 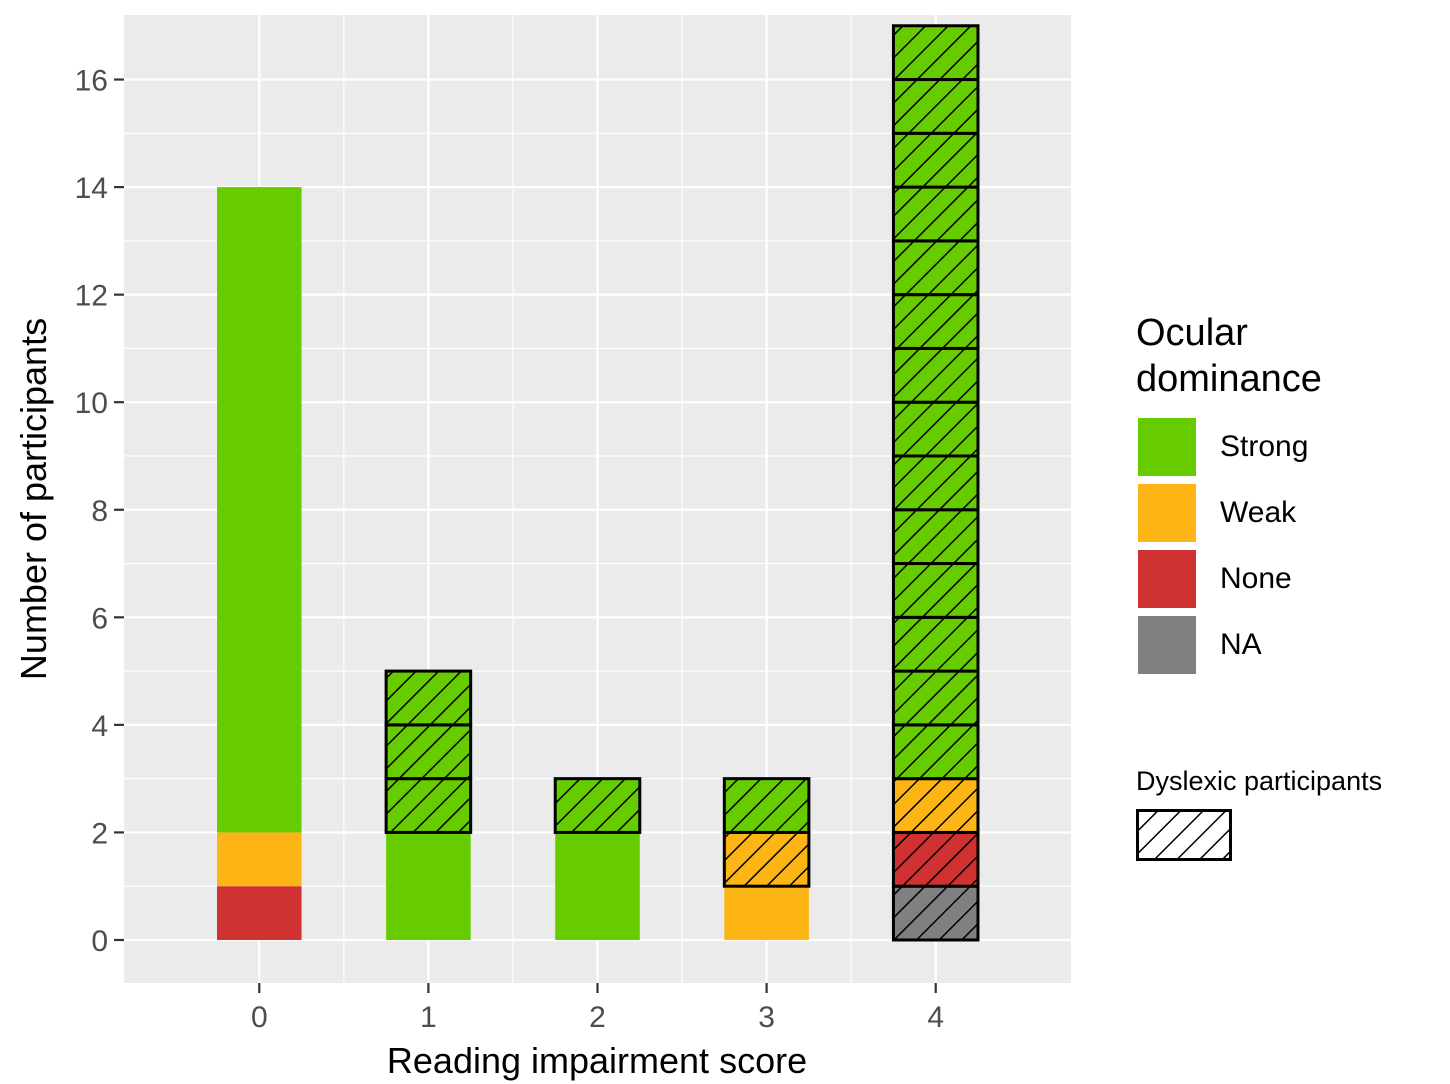 I want to click on bar-segment-none-dyslexic-hatch, so click(x=935, y=859).